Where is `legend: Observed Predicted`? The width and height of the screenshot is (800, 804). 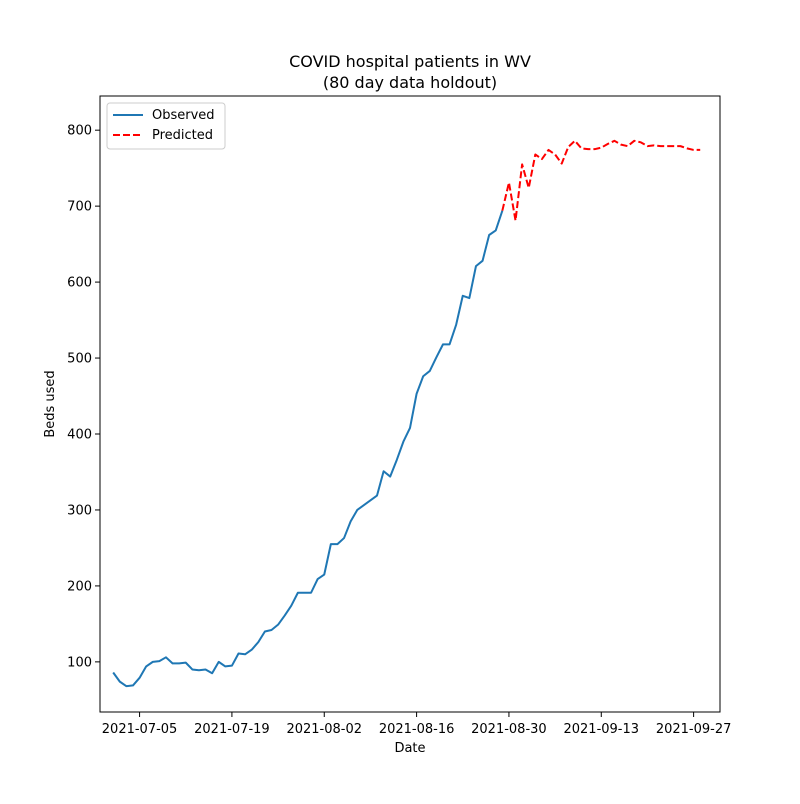 legend: Observed Predicted is located at coordinates (166, 126).